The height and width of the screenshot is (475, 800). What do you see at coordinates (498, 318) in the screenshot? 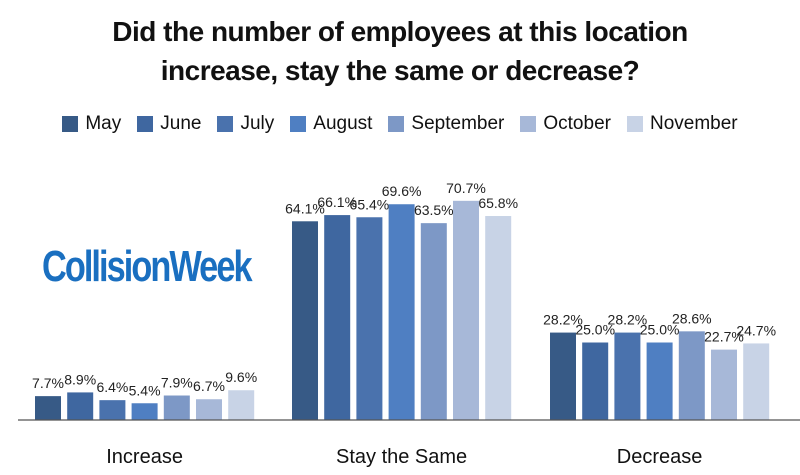
I see `bar-stay-the-same-november` at bounding box center [498, 318].